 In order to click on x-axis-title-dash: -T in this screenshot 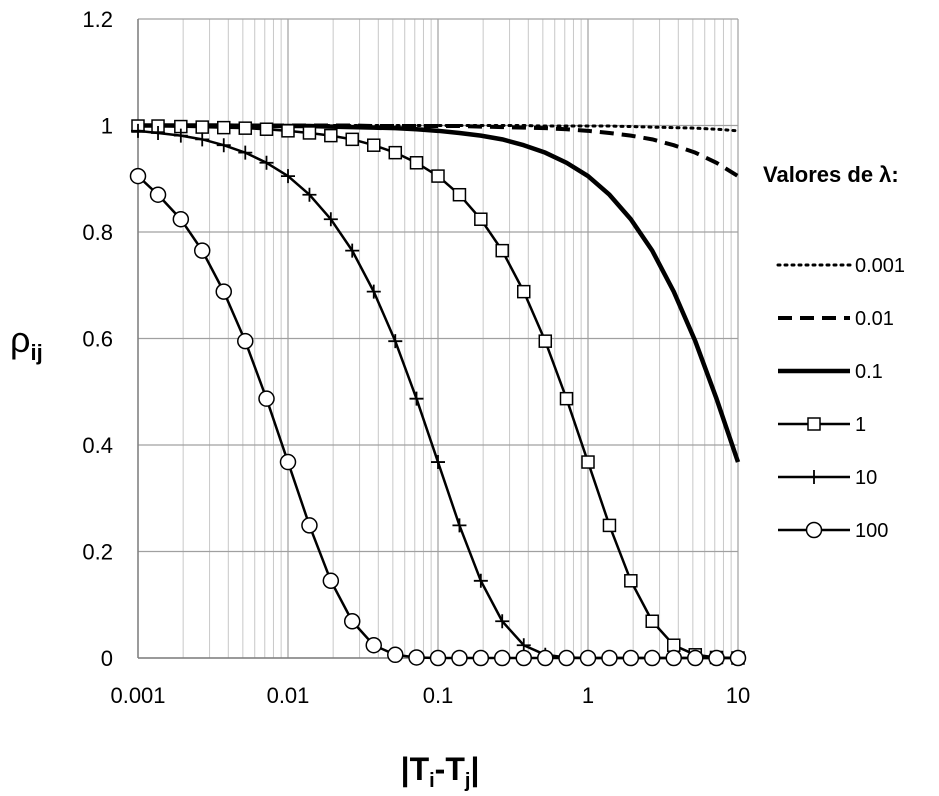, I will do `click(450, 769)`.